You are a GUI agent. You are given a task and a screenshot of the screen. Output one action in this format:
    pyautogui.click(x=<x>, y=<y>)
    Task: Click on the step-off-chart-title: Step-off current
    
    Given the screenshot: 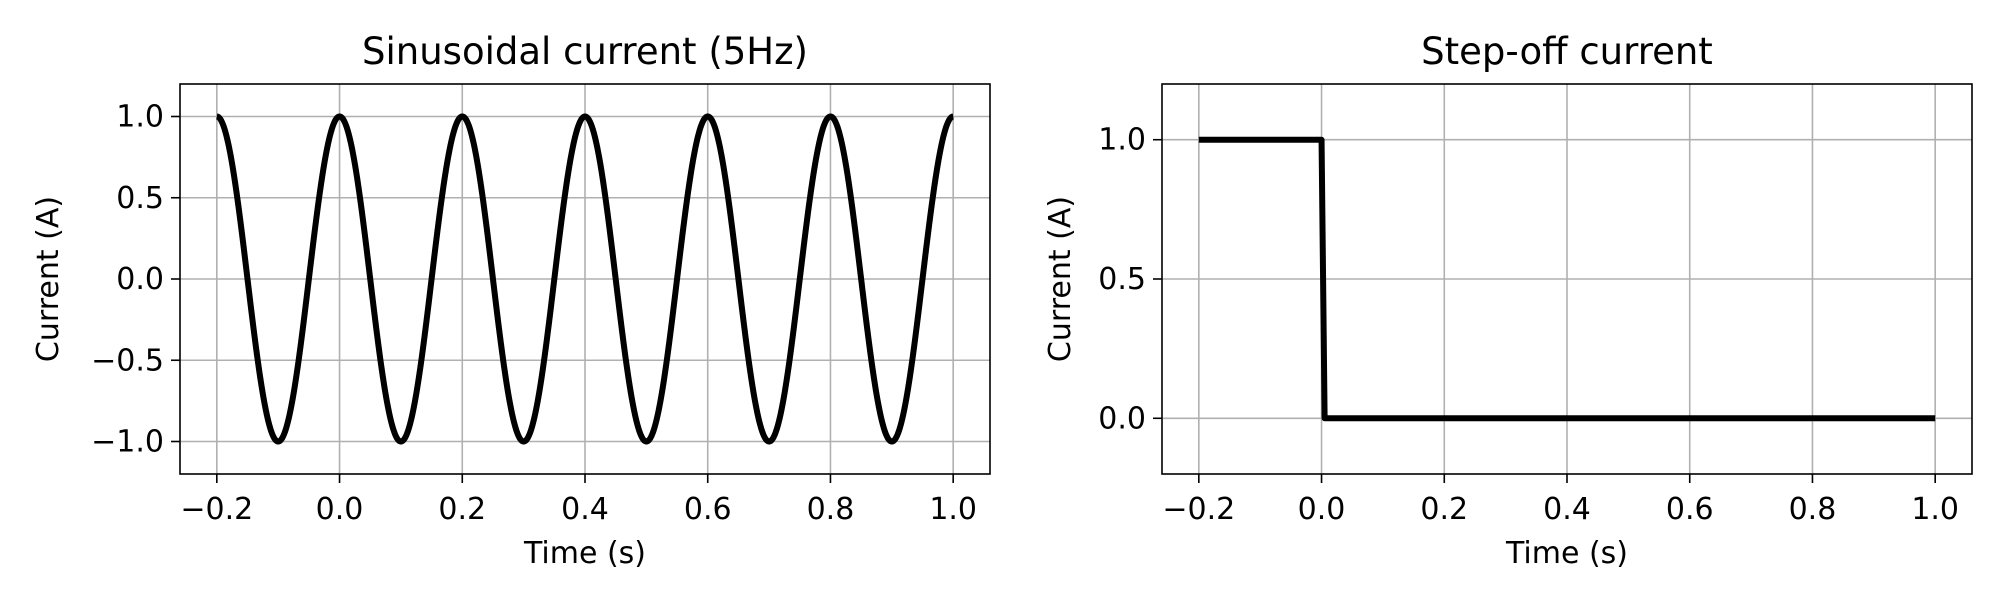 What is the action you would take?
    pyautogui.click(x=1567, y=51)
    